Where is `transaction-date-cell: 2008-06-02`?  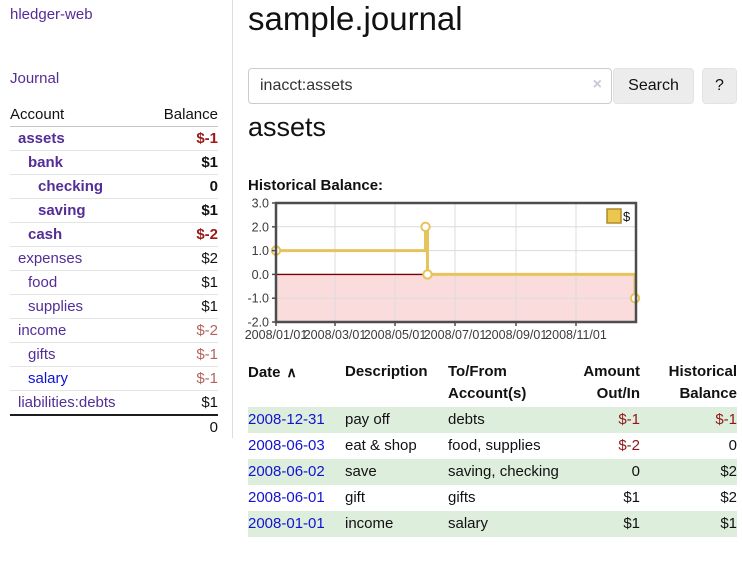 transaction-date-cell: 2008-06-02 is located at coordinates (296, 472).